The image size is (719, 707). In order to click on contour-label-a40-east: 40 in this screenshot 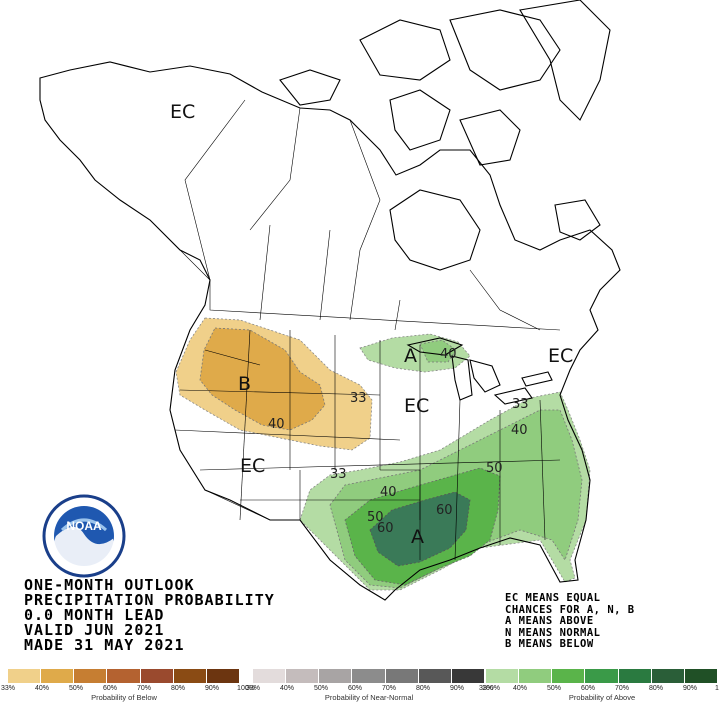, I will do `click(519, 430)`.